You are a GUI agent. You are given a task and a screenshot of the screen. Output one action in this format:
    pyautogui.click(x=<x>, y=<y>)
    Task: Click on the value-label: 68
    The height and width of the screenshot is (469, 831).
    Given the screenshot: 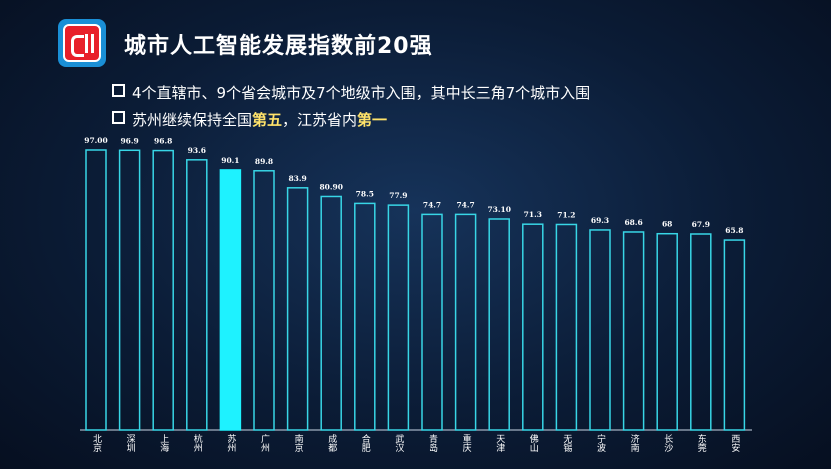 What is the action you would take?
    pyautogui.click(x=667, y=224)
    